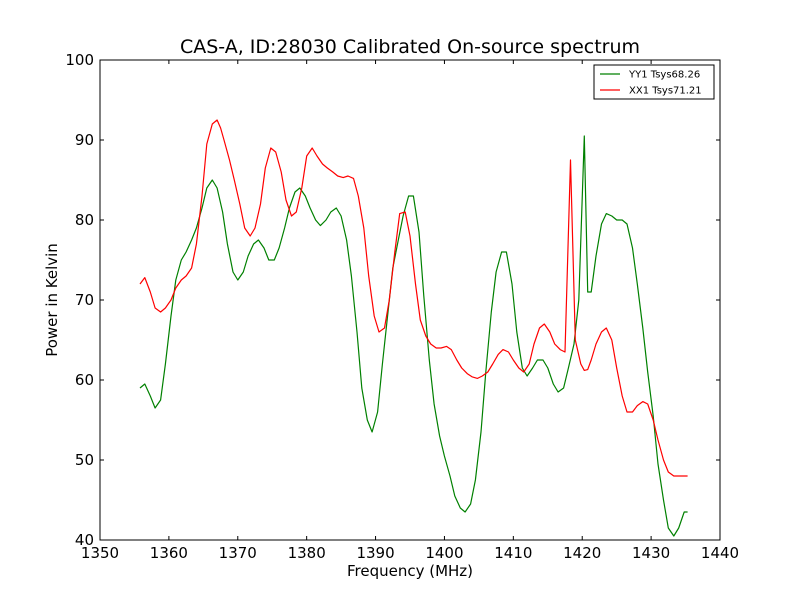 The width and height of the screenshot is (800, 600). I want to click on x-tick-label: 1350, so click(100, 553).